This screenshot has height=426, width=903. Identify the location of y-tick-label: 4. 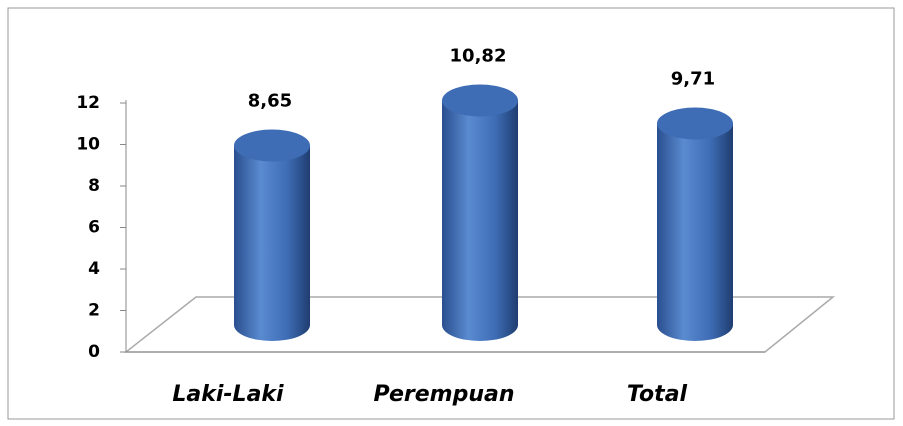
(94, 269).